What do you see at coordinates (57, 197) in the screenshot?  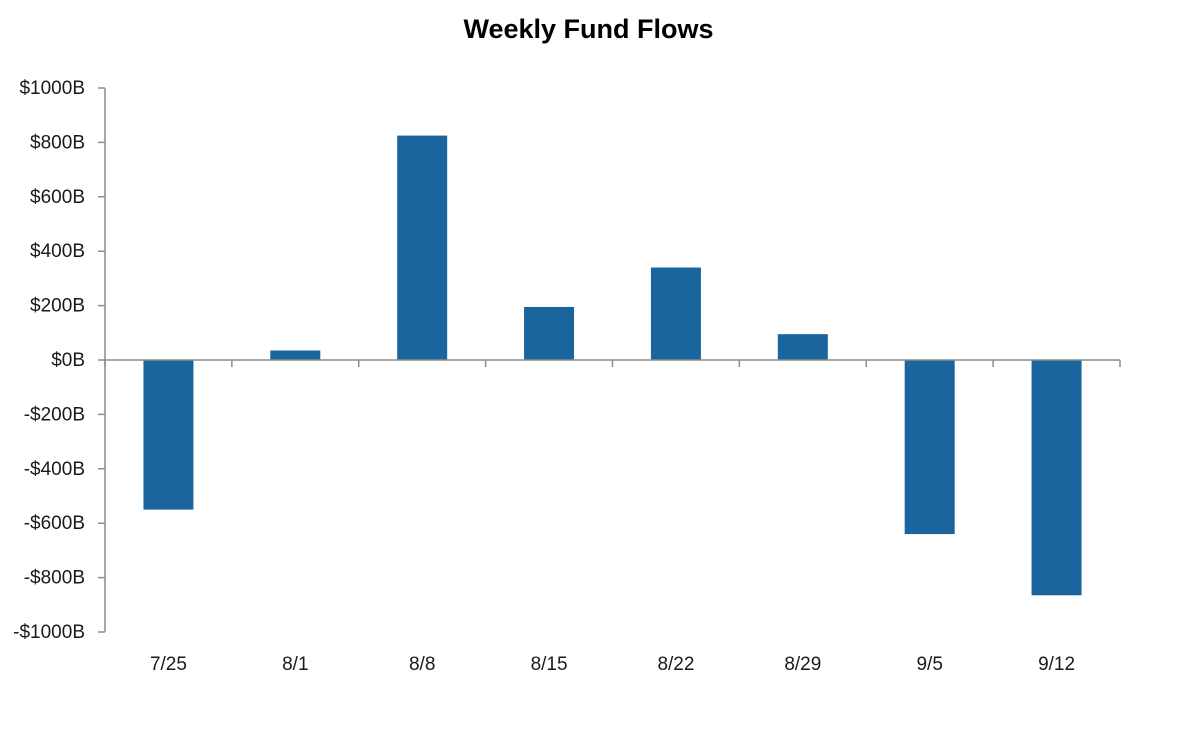 I see `y-tick-label: $600B` at bounding box center [57, 197].